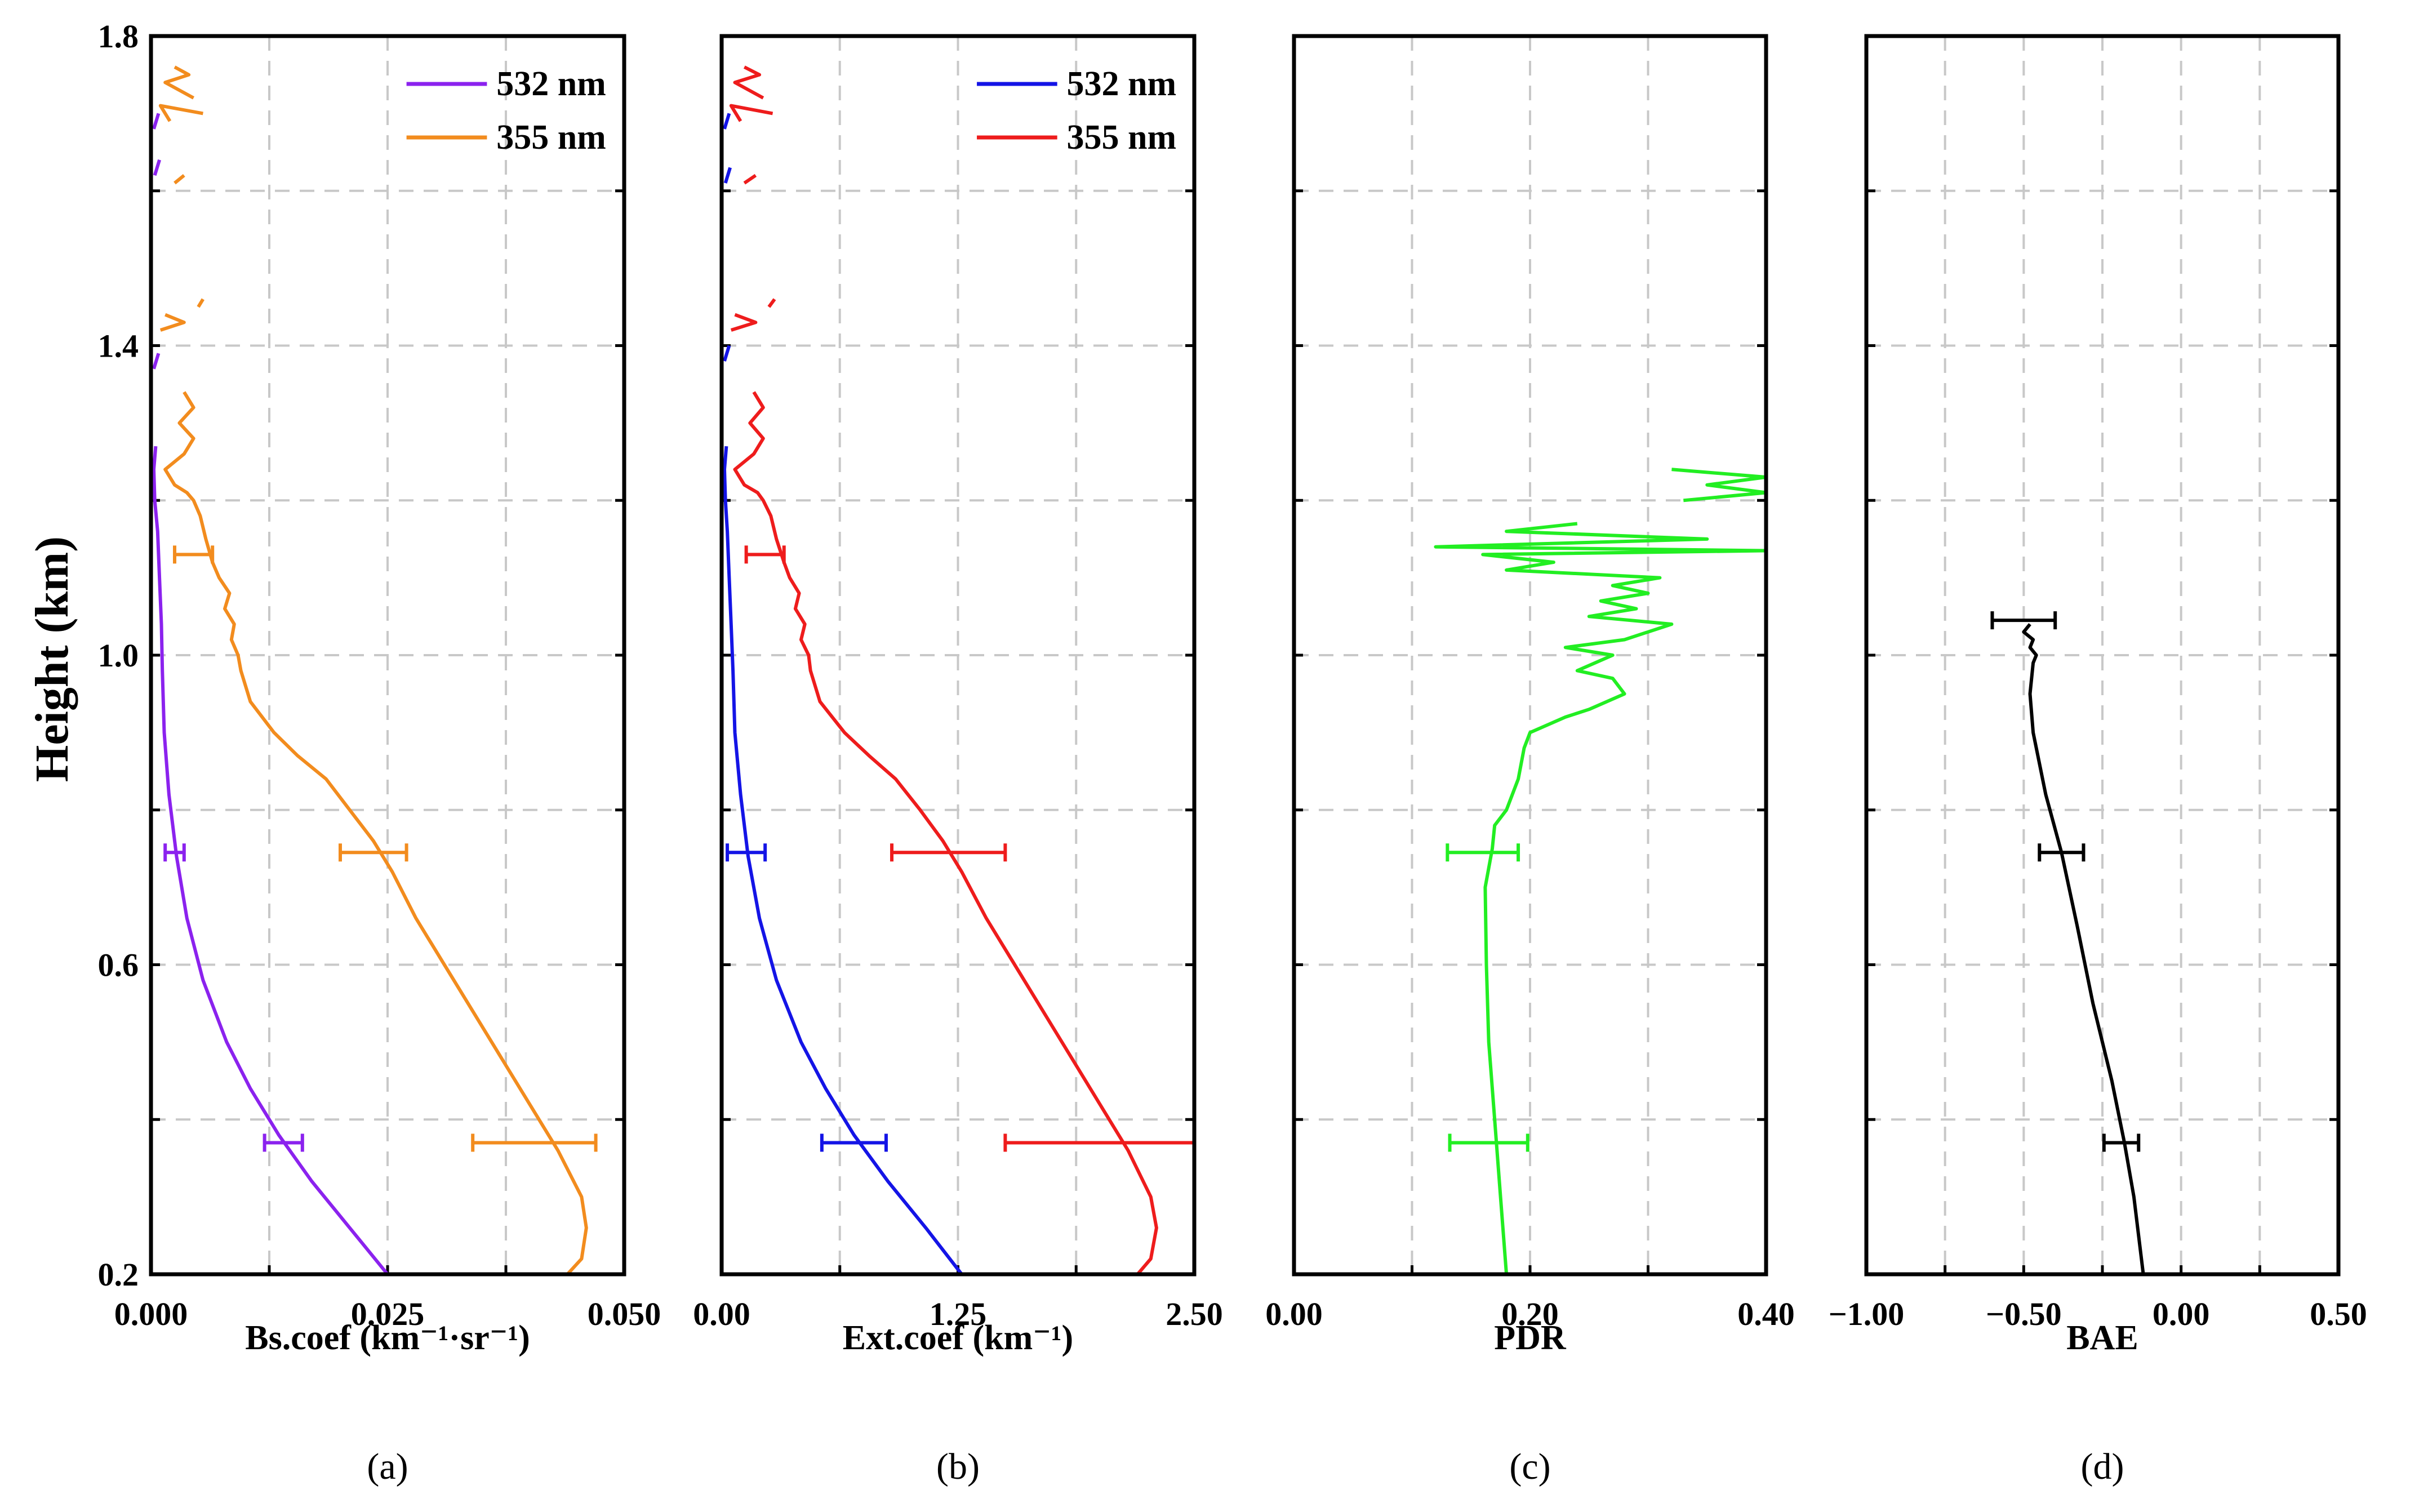 This screenshot has width=2419, height=1512. Describe the element at coordinates (1530, 1338) in the screenshot. I see `x-axis-label: PDR` at that location.